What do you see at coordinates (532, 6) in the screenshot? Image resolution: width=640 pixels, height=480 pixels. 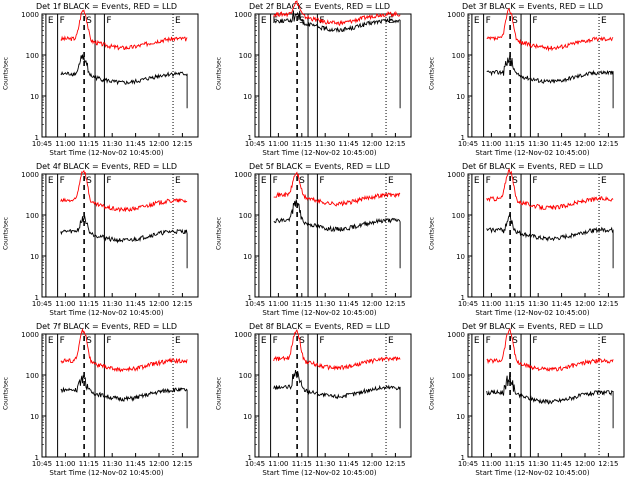 I see `panel-title: Det 3f BLACK = Events, RED = LLD` at bounding box center [532, 6].